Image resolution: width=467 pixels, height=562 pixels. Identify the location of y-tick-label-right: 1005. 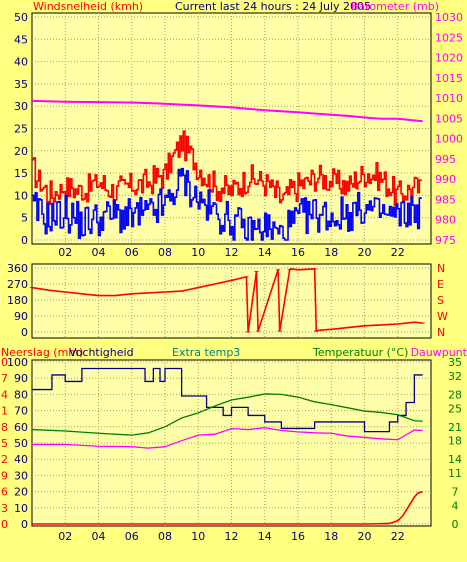
(449, 118).